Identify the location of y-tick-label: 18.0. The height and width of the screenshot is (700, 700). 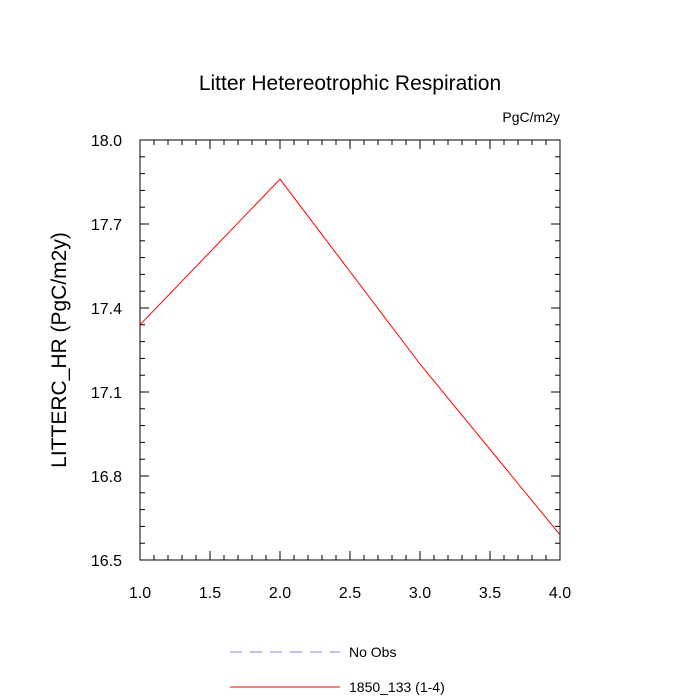
(106, 141).